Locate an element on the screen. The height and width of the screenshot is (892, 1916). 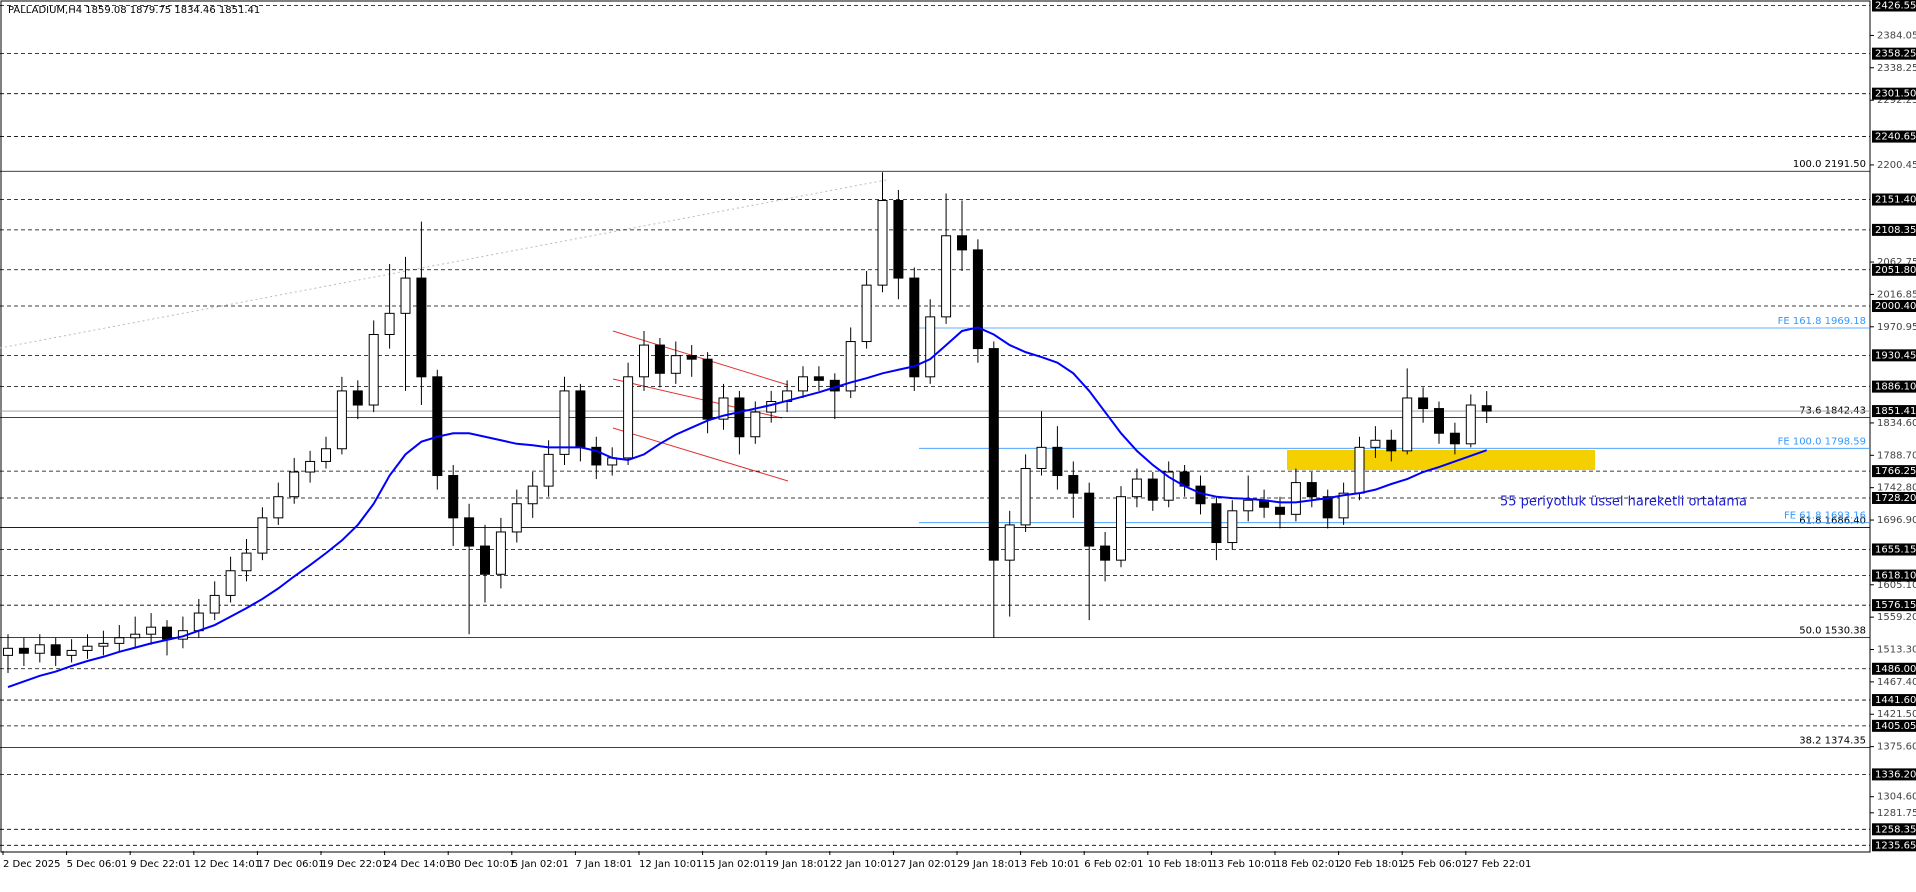
x-tick-label: 22 Jan 10:01 is located at coordinates (861, 864).